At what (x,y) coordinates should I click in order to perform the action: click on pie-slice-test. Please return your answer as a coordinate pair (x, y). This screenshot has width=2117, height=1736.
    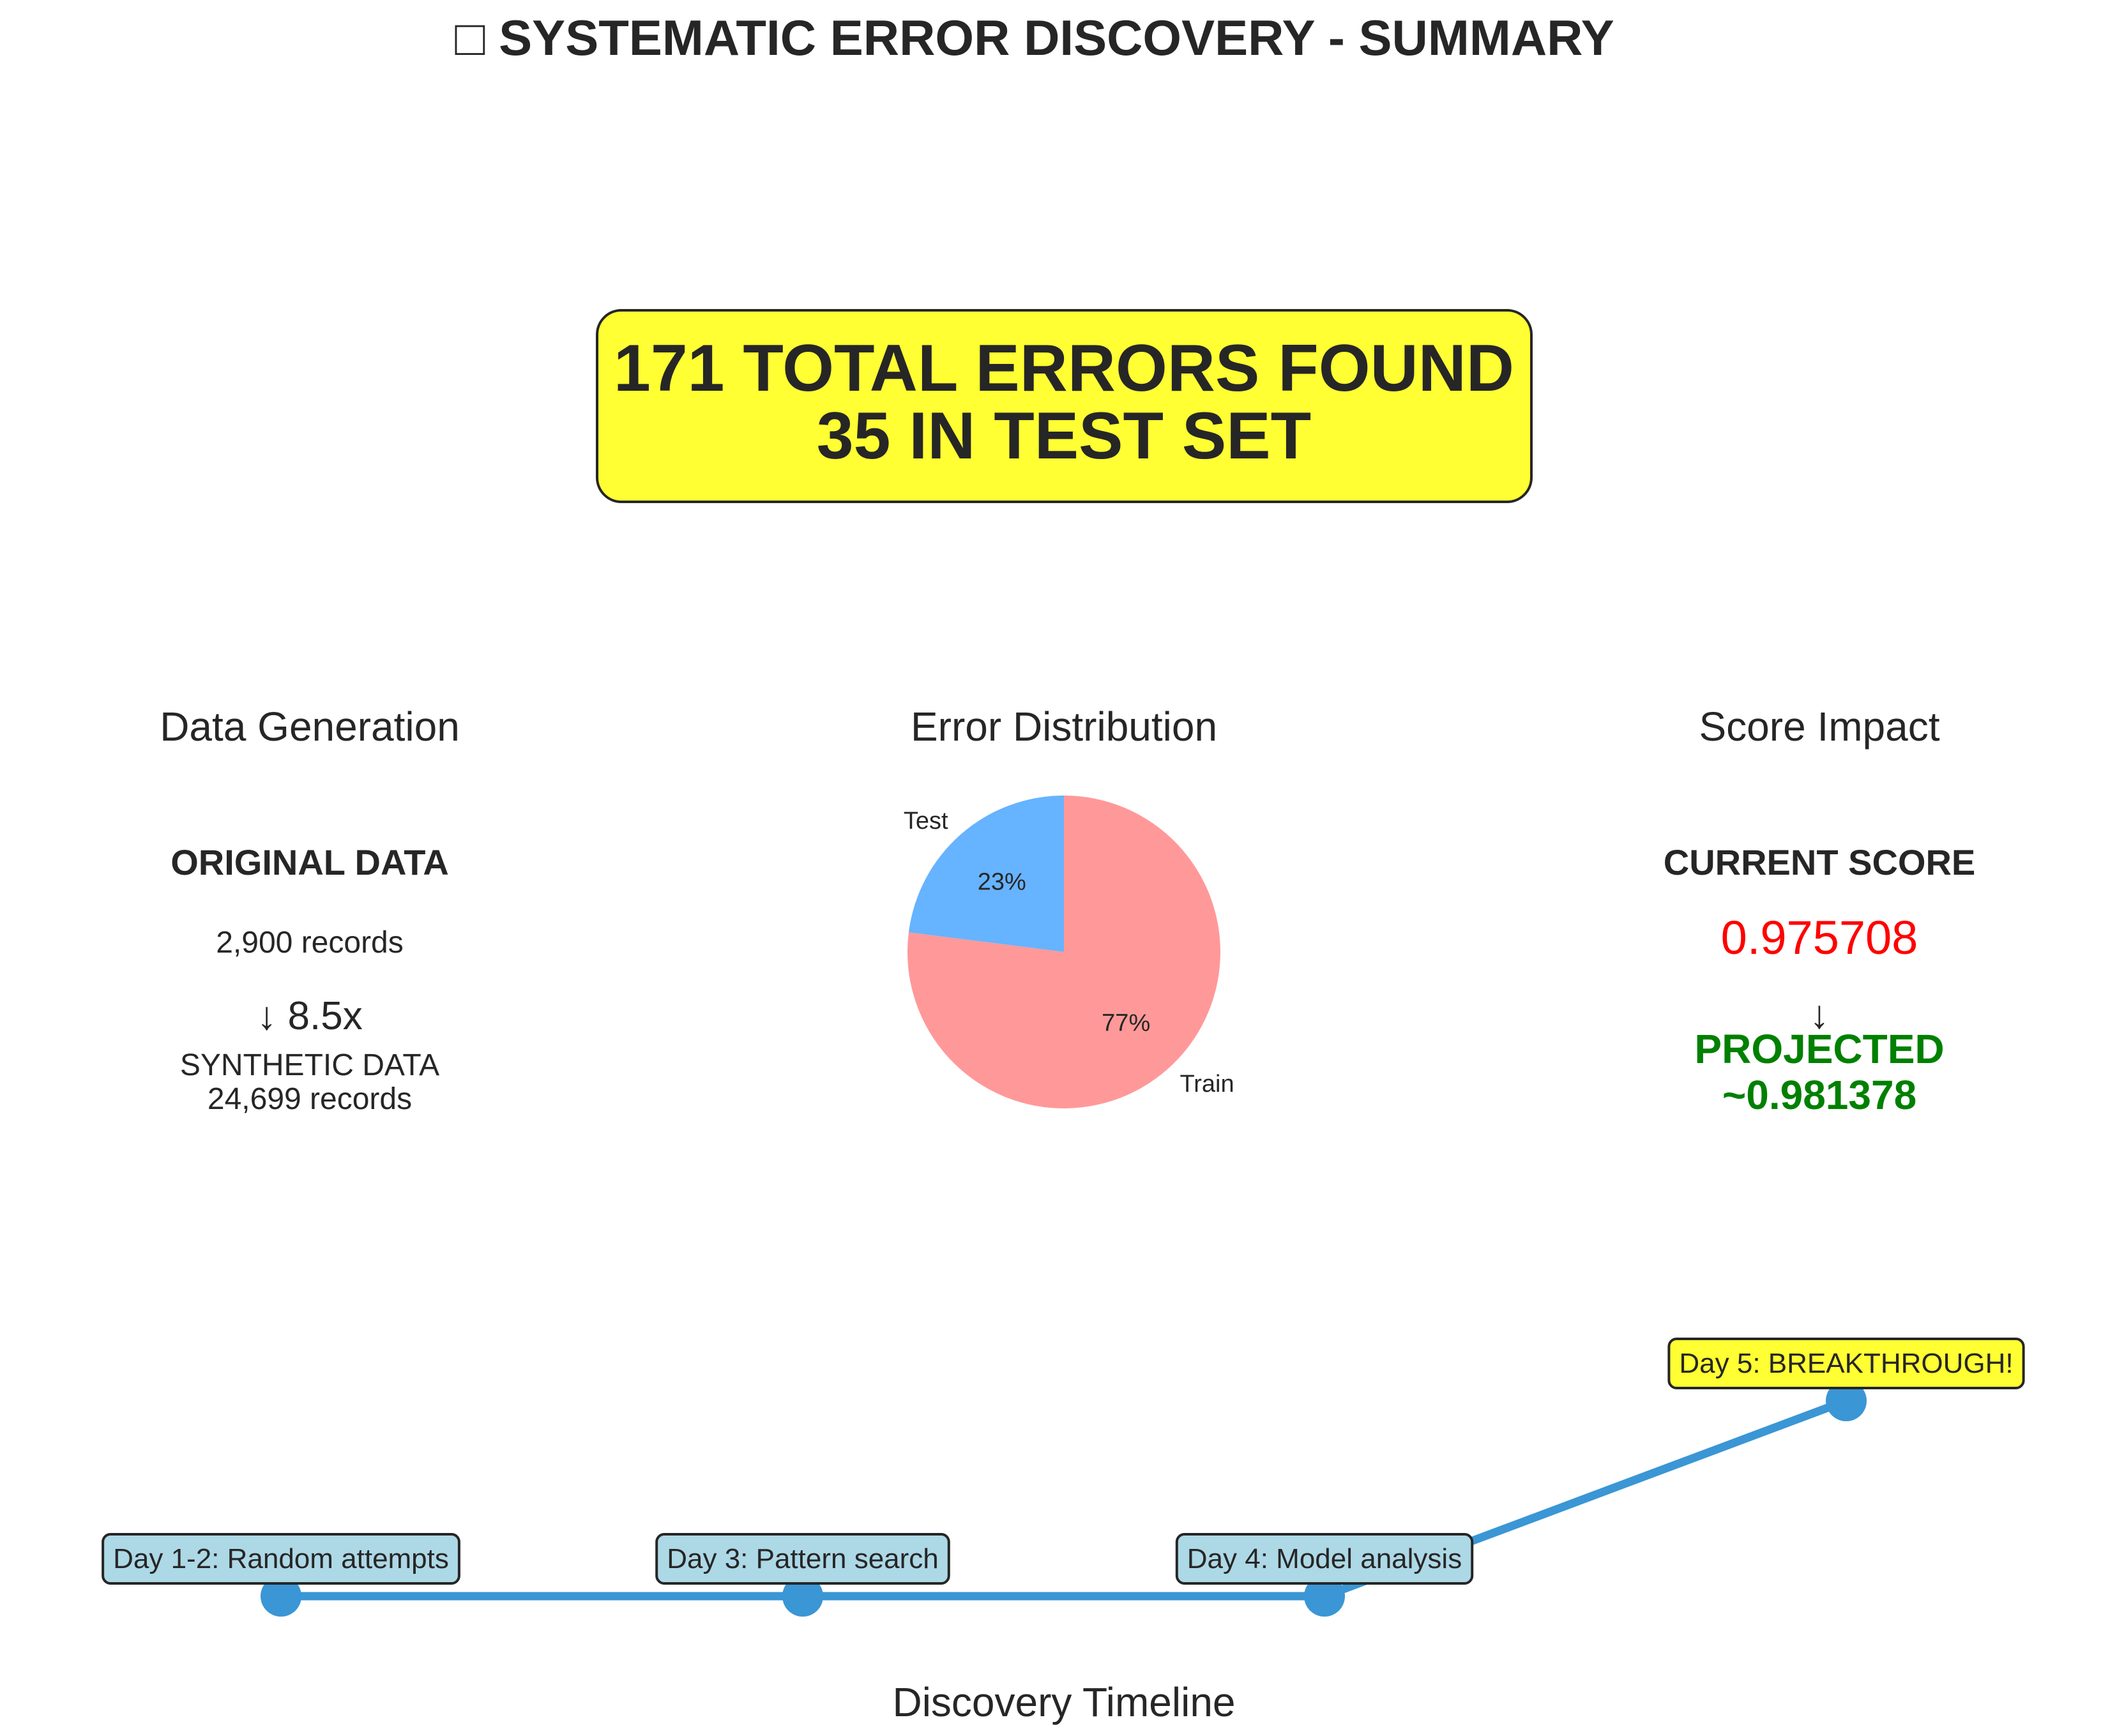
    Looking at the image, I should click on (986, 874).